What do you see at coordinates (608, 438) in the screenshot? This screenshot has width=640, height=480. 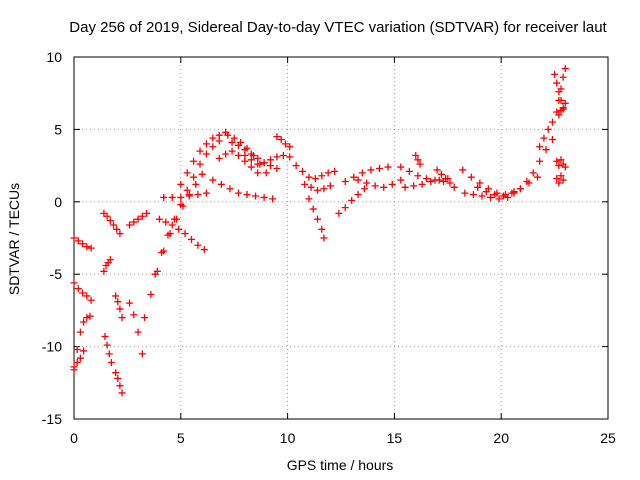 I see `x-tick-label: 25` at bounding box center [608, 438].